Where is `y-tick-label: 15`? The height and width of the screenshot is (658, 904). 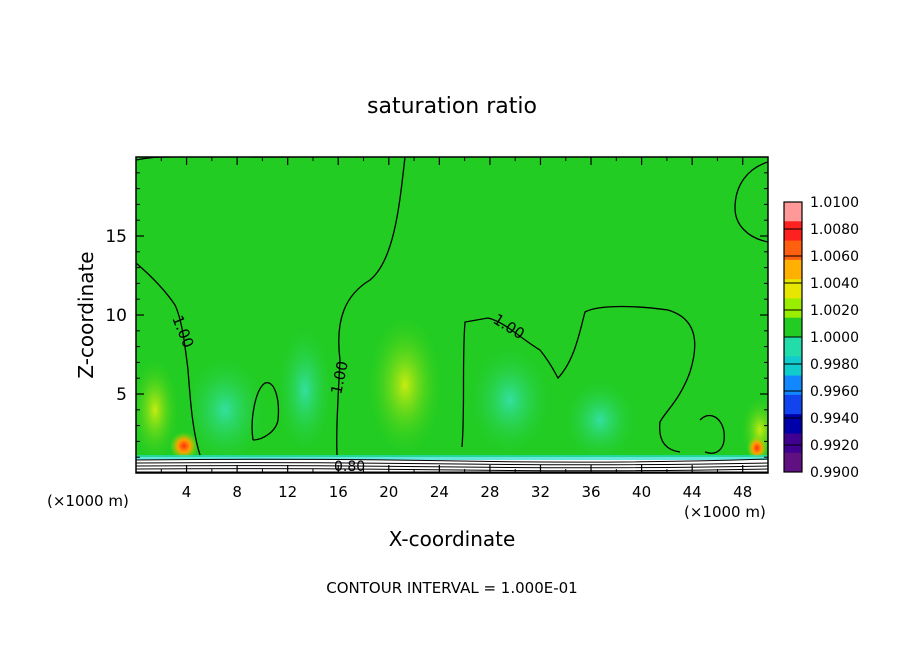
y-tick-label: 15 is located at coordinates (116, 237).